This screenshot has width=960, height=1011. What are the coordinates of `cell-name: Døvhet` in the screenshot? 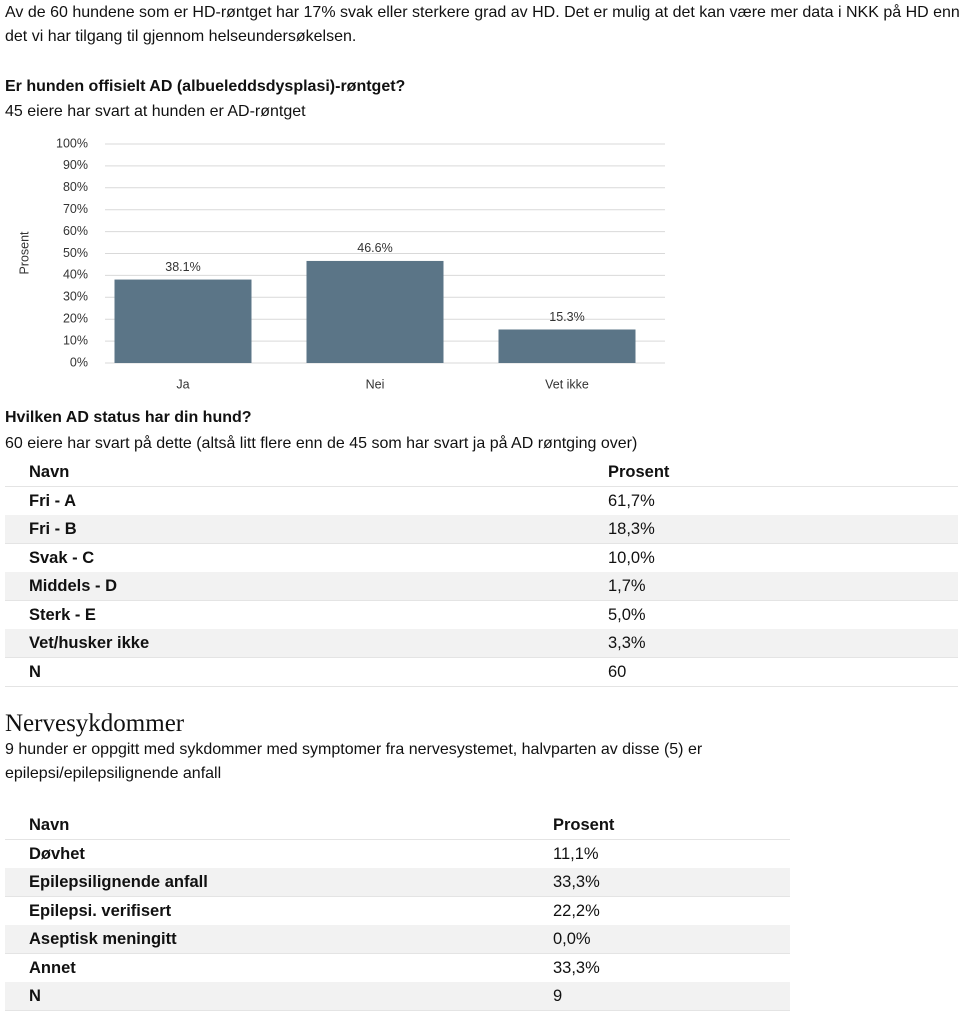 It's located at (57, 853).